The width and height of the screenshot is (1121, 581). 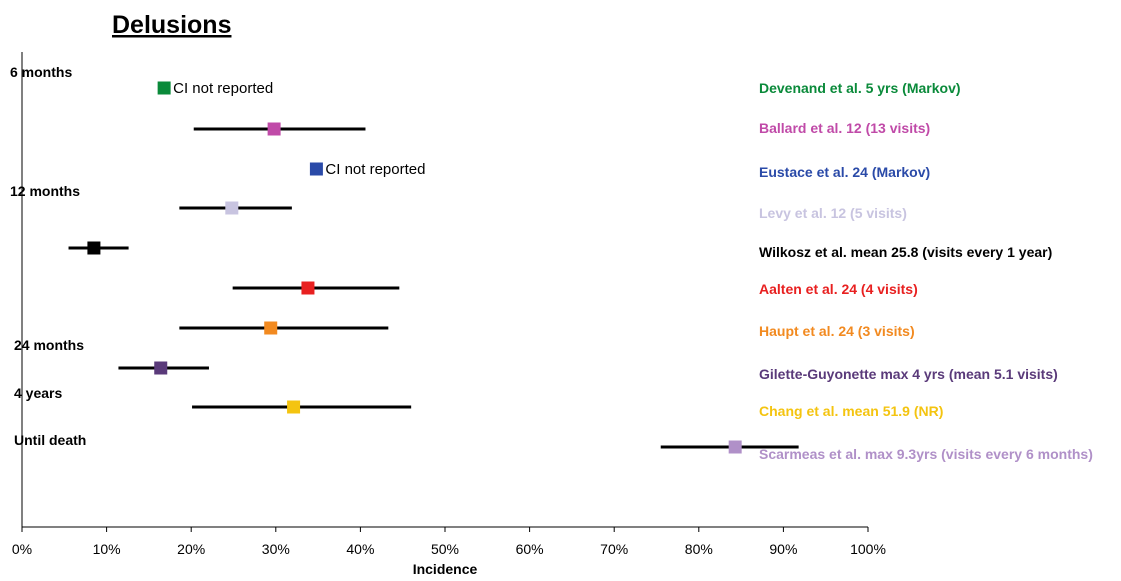 I want to click on legend-entry: Chang et al. mean 51.9 (NR), so click(x=851, y=411).